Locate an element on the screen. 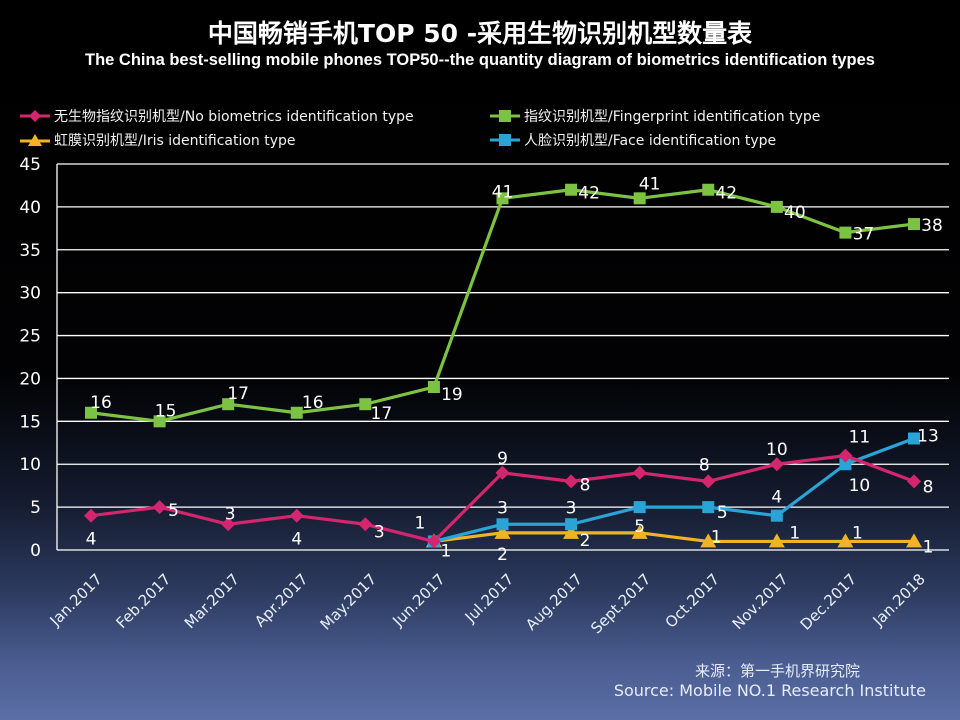  legend-item-face: 人脸识别机型/Face identification type is located at coordinates (633, 140).